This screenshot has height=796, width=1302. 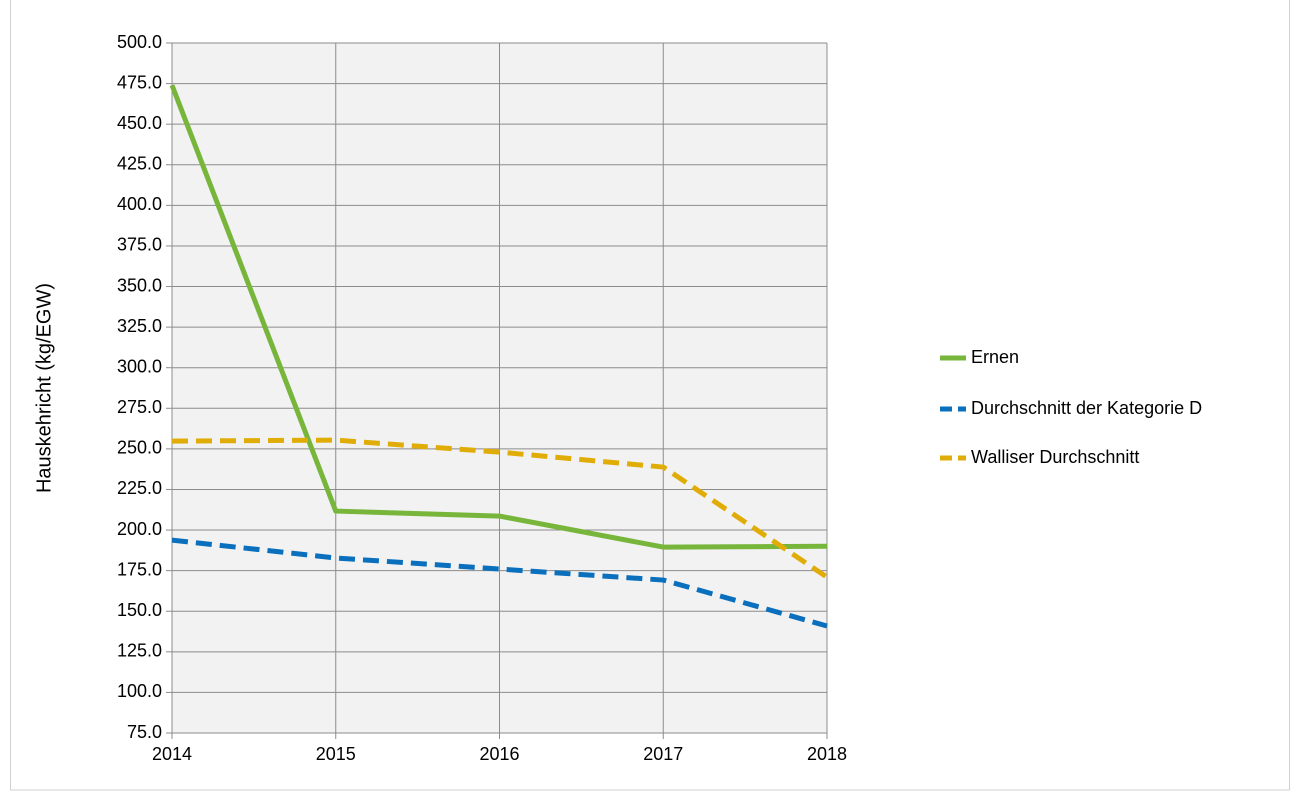 I want to click on legend-label: Walliser Durchschnitt, so click(x=1055, y=457).